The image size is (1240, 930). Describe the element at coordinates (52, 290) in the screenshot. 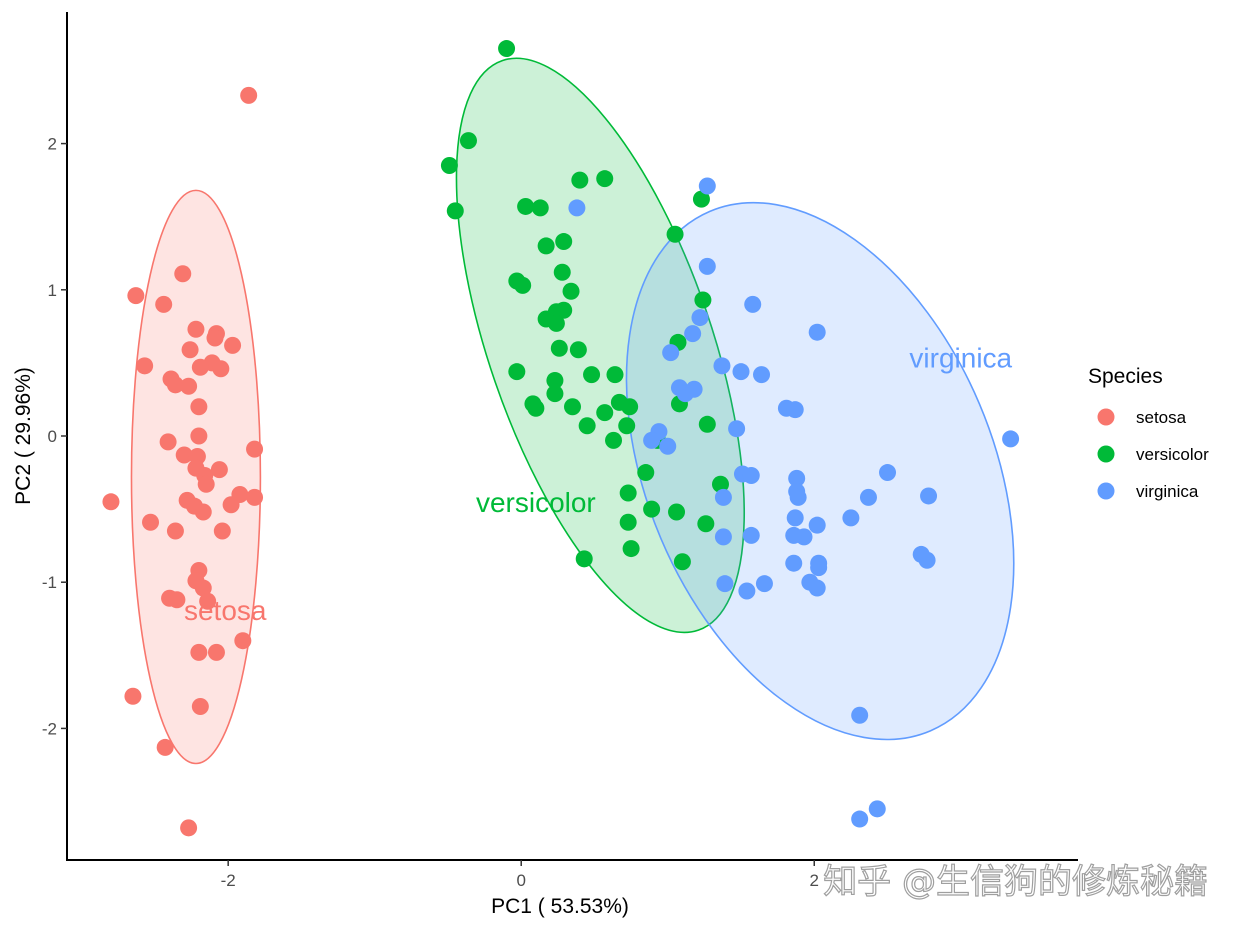

I see `y-tick-label: 1` at that location.